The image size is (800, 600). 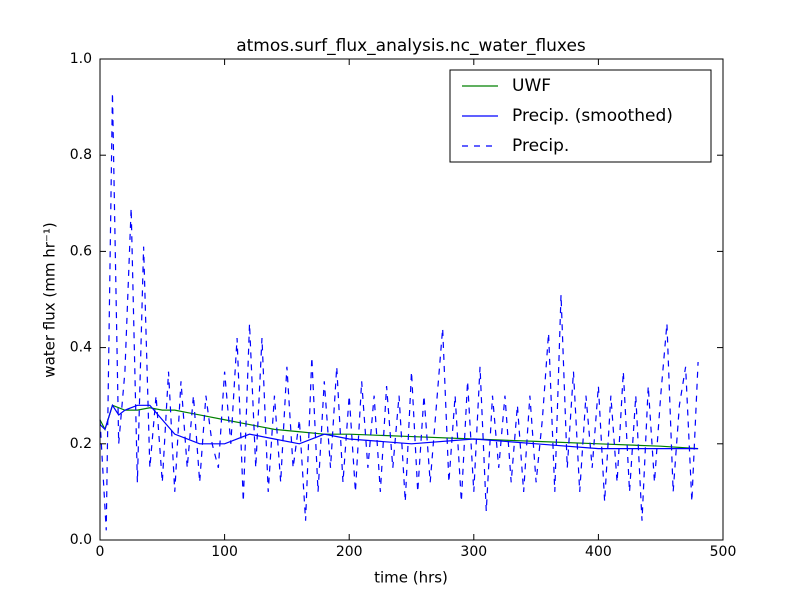 I want to click on x-tick-label: 500, so click(x=723, y=552).